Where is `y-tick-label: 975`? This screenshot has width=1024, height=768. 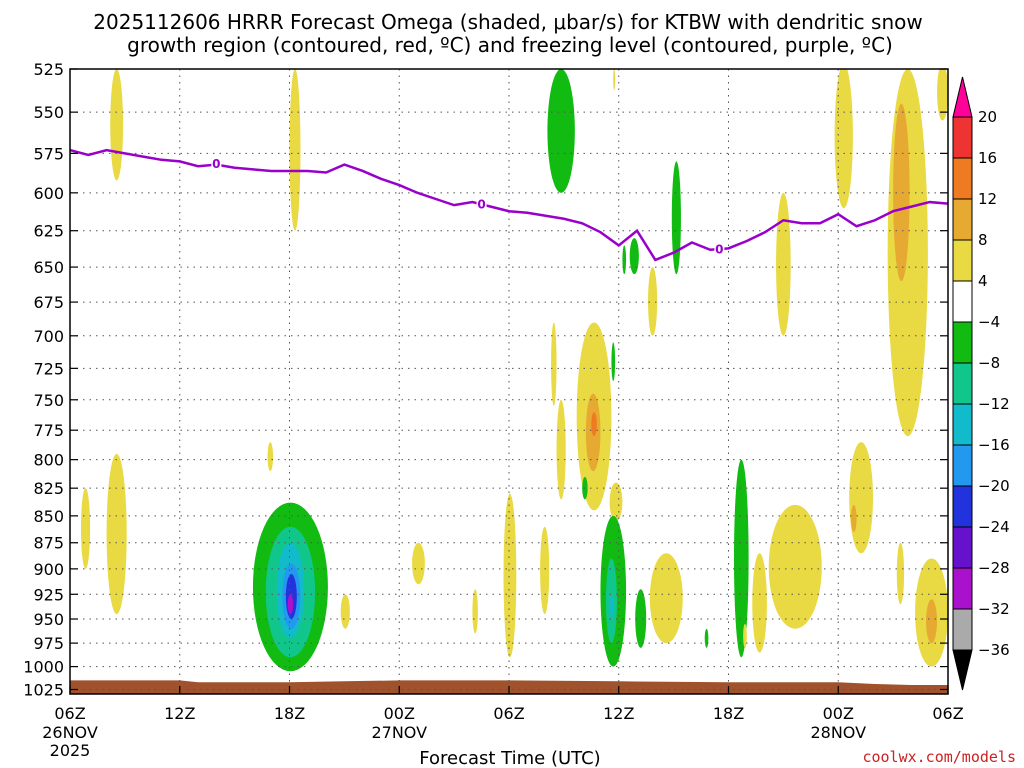 y-tick-label: 975 is located at coordinates (48, 643).